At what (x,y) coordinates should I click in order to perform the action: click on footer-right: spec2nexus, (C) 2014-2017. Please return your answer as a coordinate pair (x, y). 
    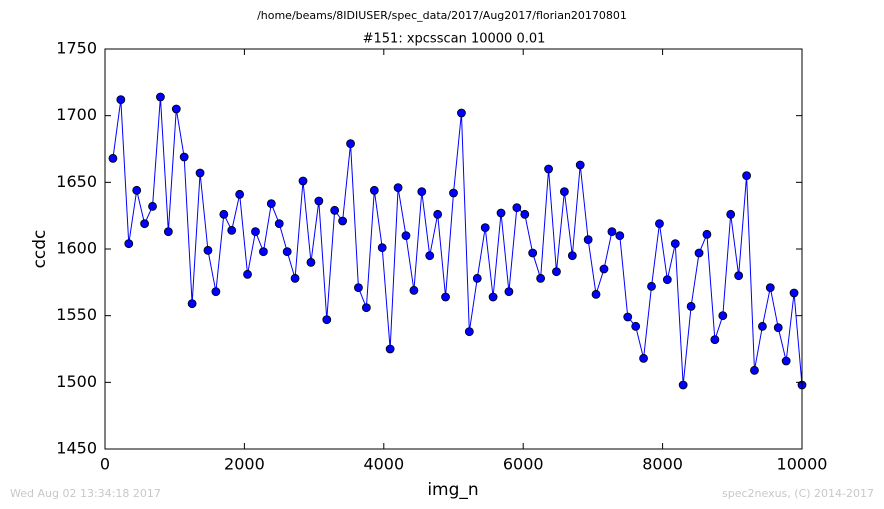
    Looking at the image, I should click on (798, 493).